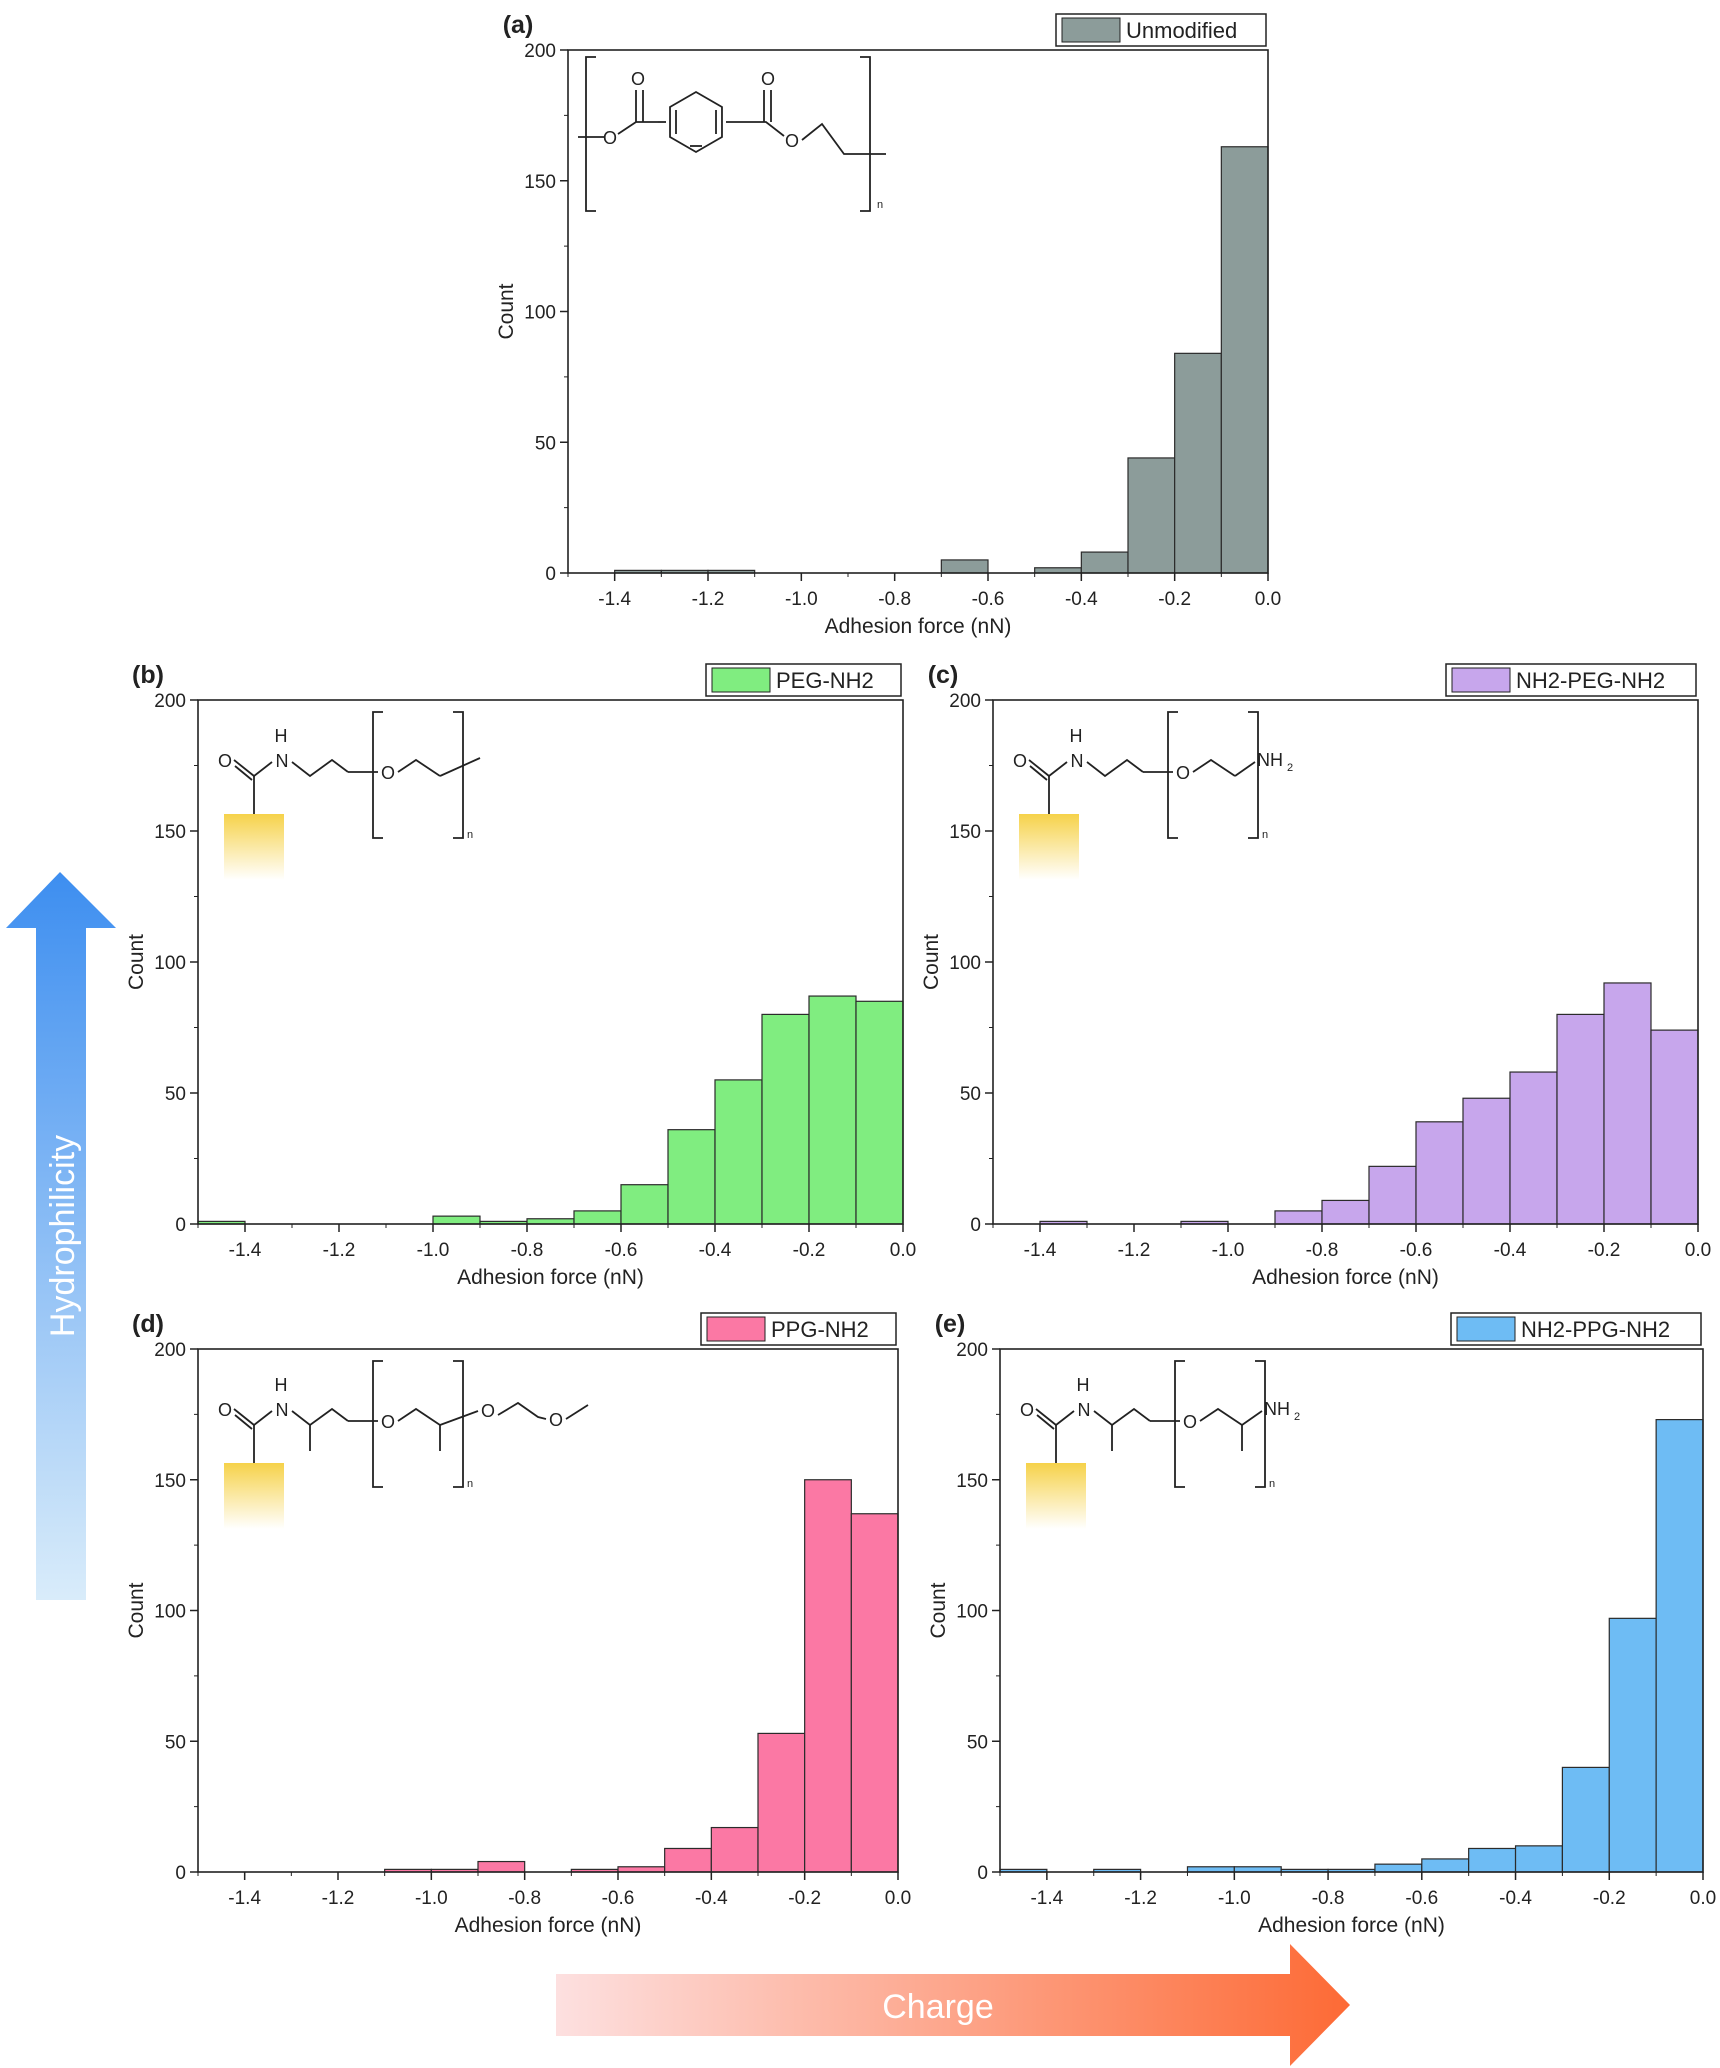 This screenshot has width=1720, height=2068. What do you see at coordinates (1486, 1329) in the screenshot?
I see `panel-e-legend-swatch` at bounding box center [1486, 1329].